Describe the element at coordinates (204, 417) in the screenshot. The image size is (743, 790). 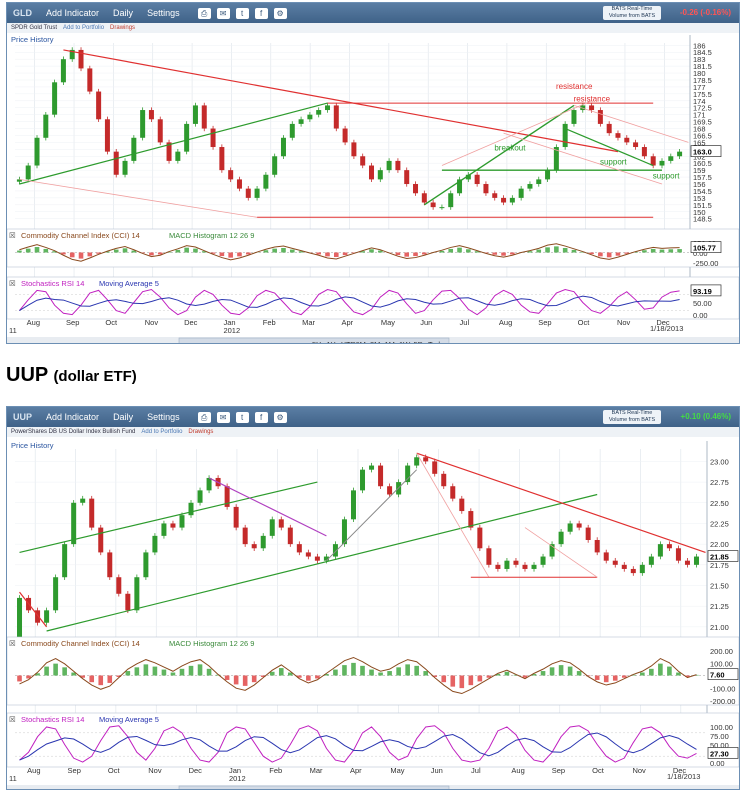
I see `uup-print-icon: ⎙` at that location.